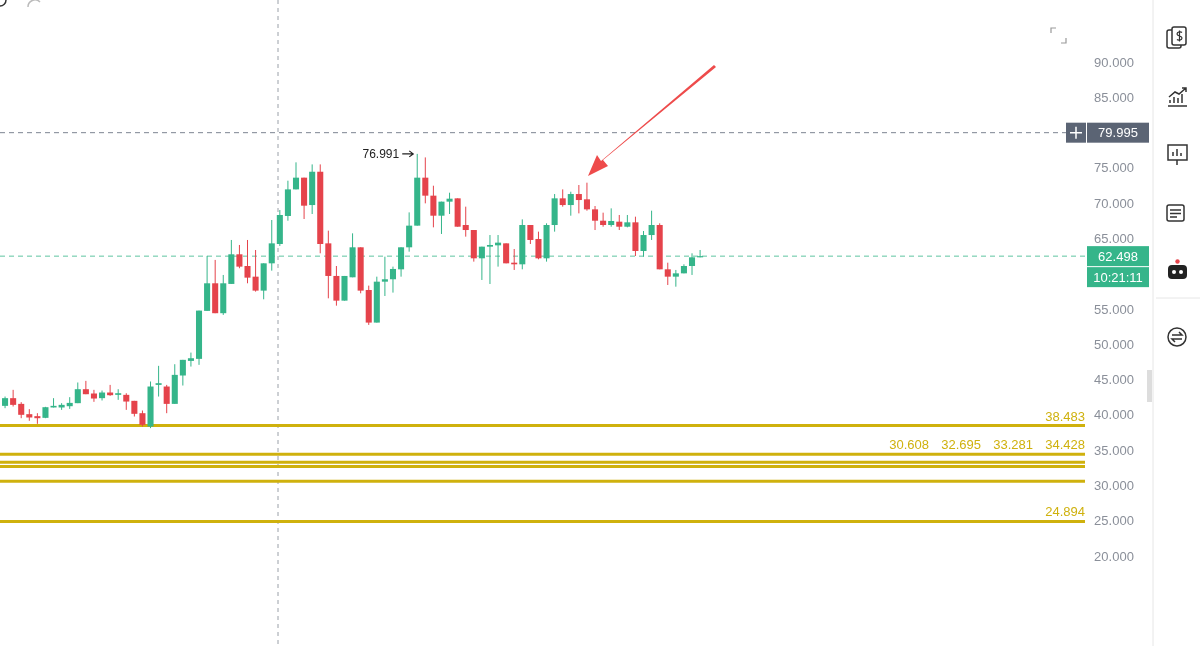 This screenshot has height=646, width=1200. Describe the element at coordinates (1118, 256) in the screenshot. I see `ref-line-label: 62.498` at that location.